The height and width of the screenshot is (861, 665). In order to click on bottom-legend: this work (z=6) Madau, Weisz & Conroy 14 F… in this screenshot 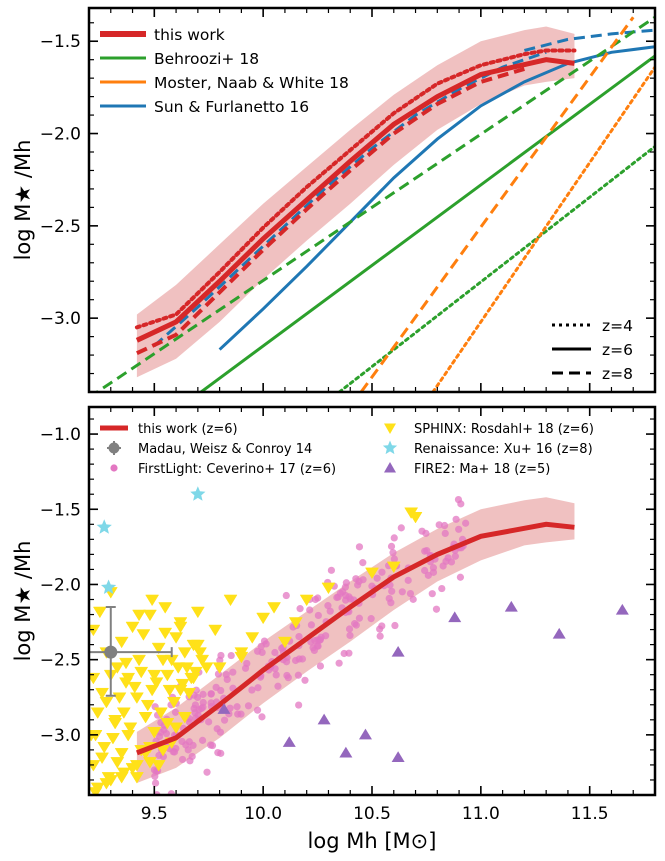, I will do `click(347, 449)`.